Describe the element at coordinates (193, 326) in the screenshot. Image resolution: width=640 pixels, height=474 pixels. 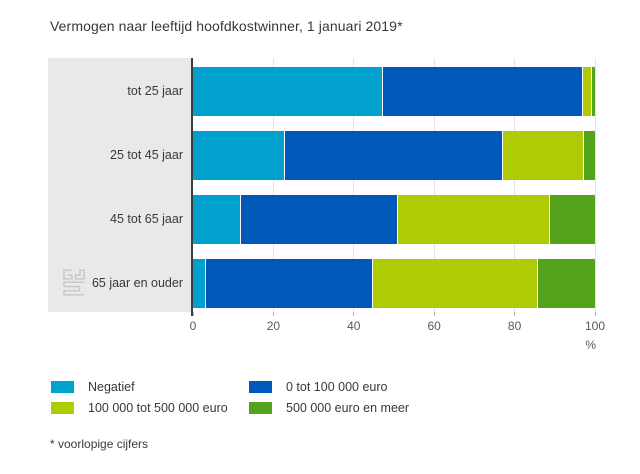
I see `x-tick-label: 0` at that location.